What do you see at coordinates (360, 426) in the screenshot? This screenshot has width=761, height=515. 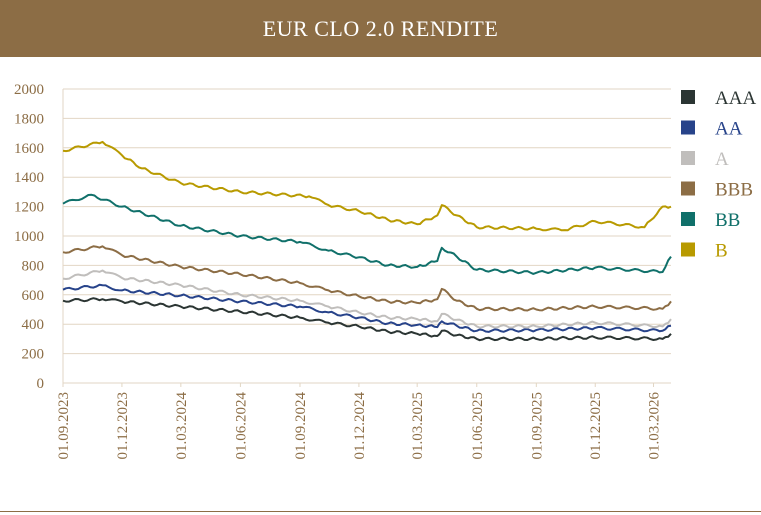 I see `x-tick-label: 01.12.2024` at bounding box center [360, 426].